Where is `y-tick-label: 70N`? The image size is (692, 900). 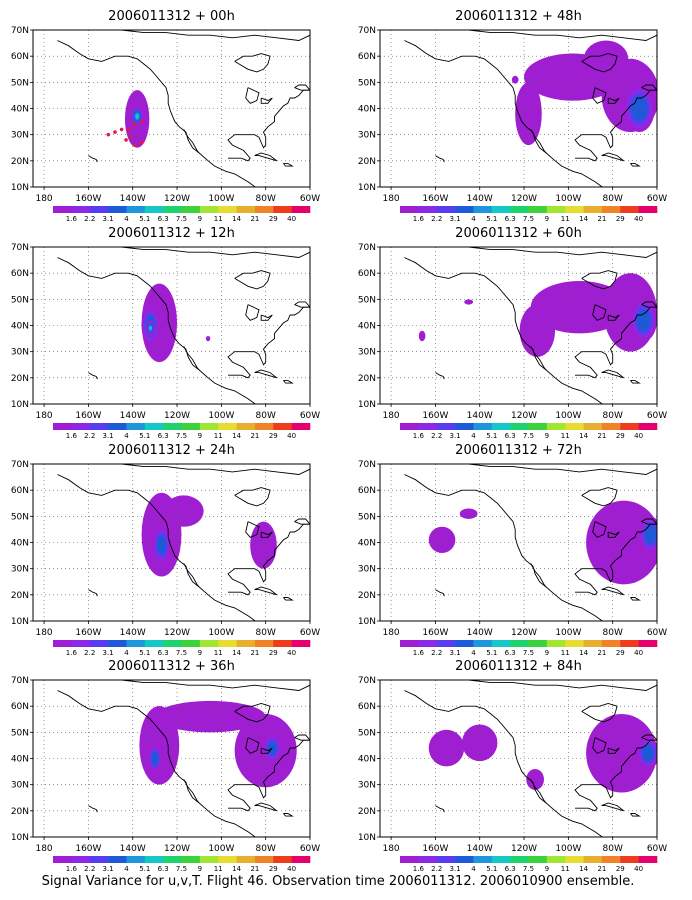 y-tick-label: 70N is located at coordinates (367, 681).